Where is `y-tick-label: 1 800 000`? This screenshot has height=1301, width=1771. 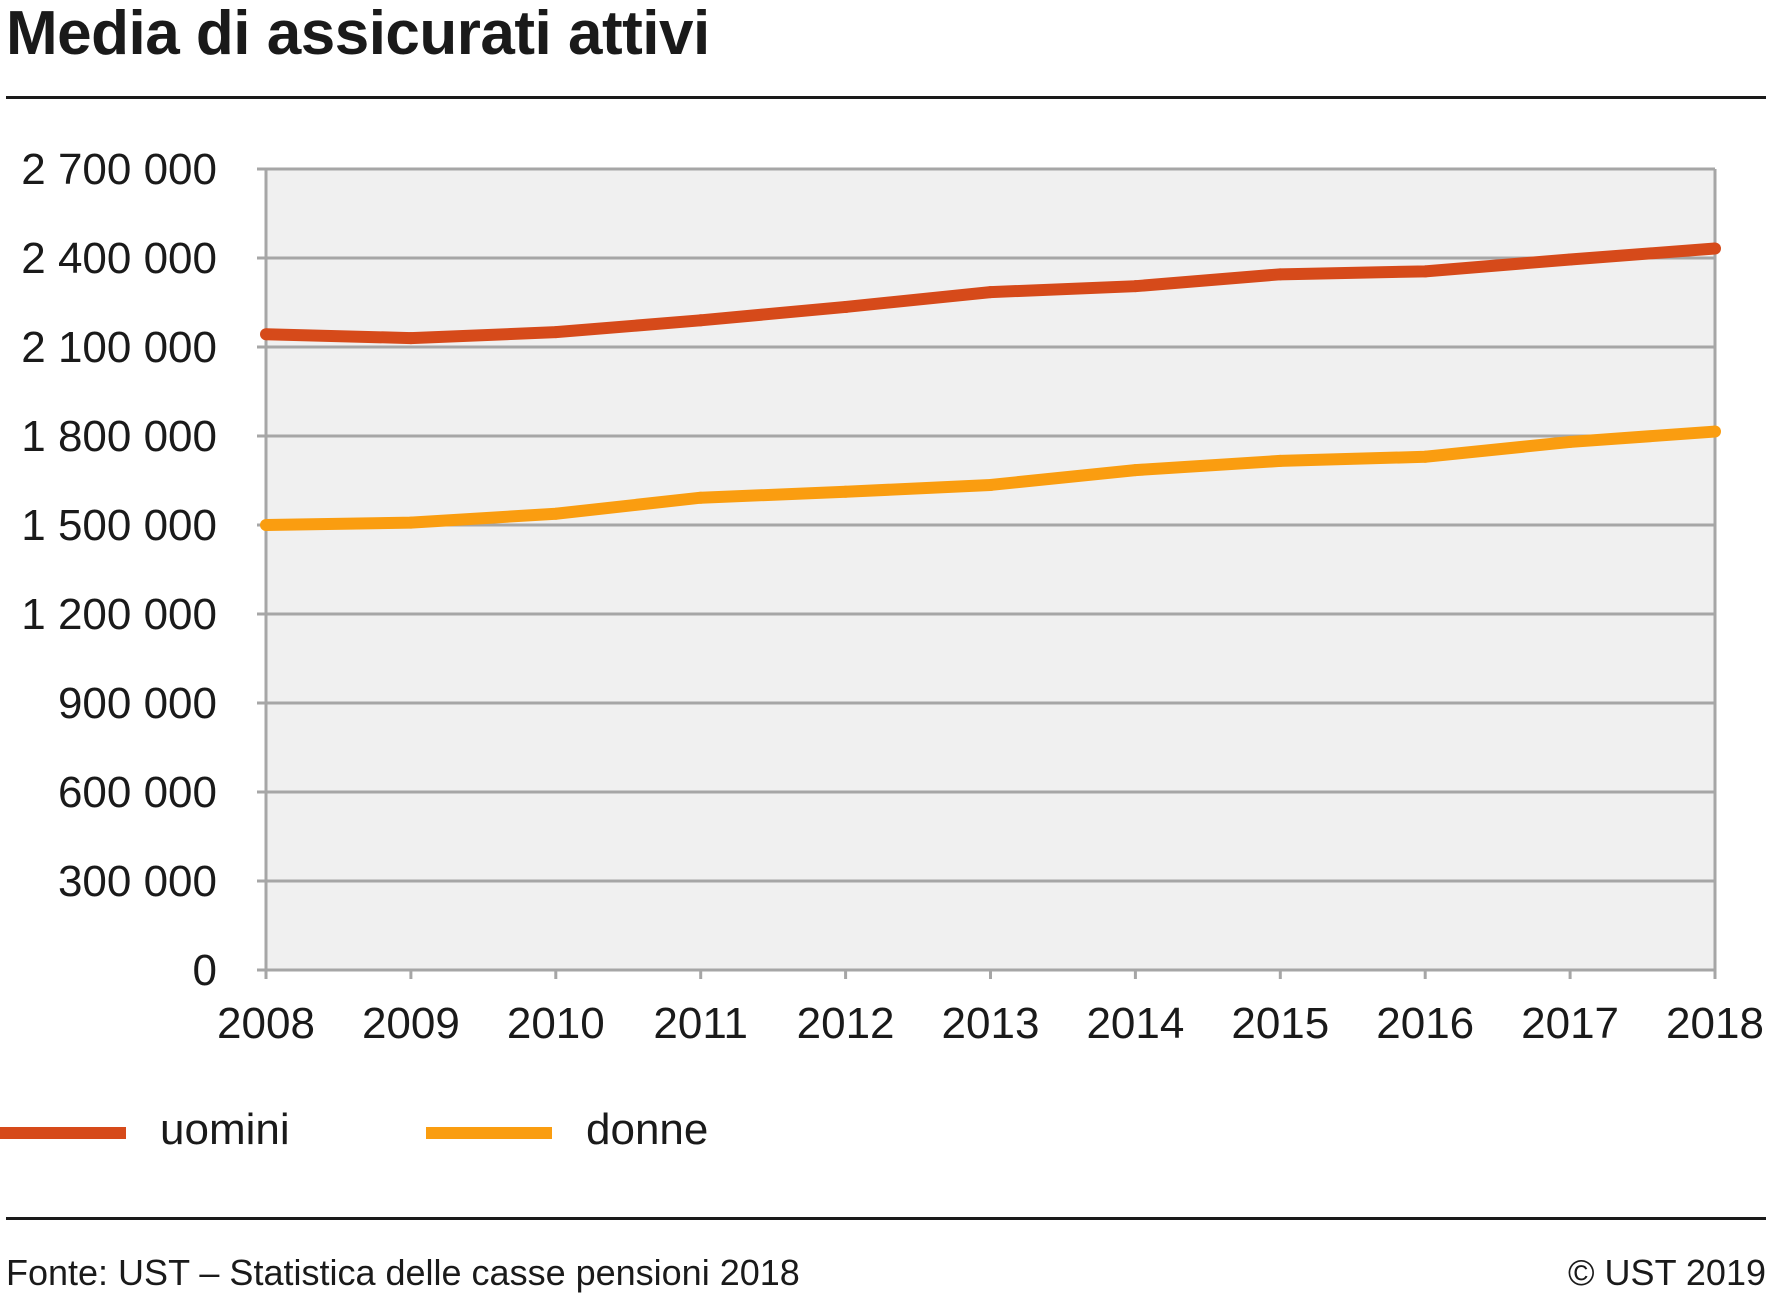
y-tick-label: 1 800 000 is located at coordinates (119, 436).